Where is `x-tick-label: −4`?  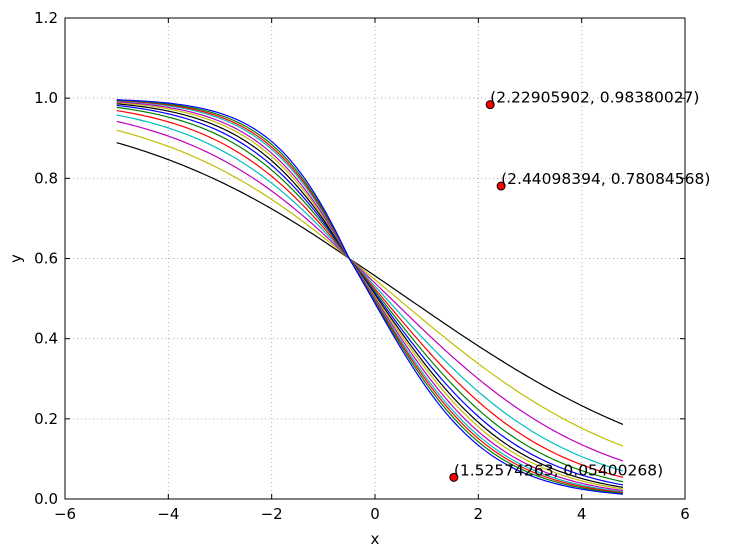
x-tick-label: −4 is located at coordinates (168, 514).